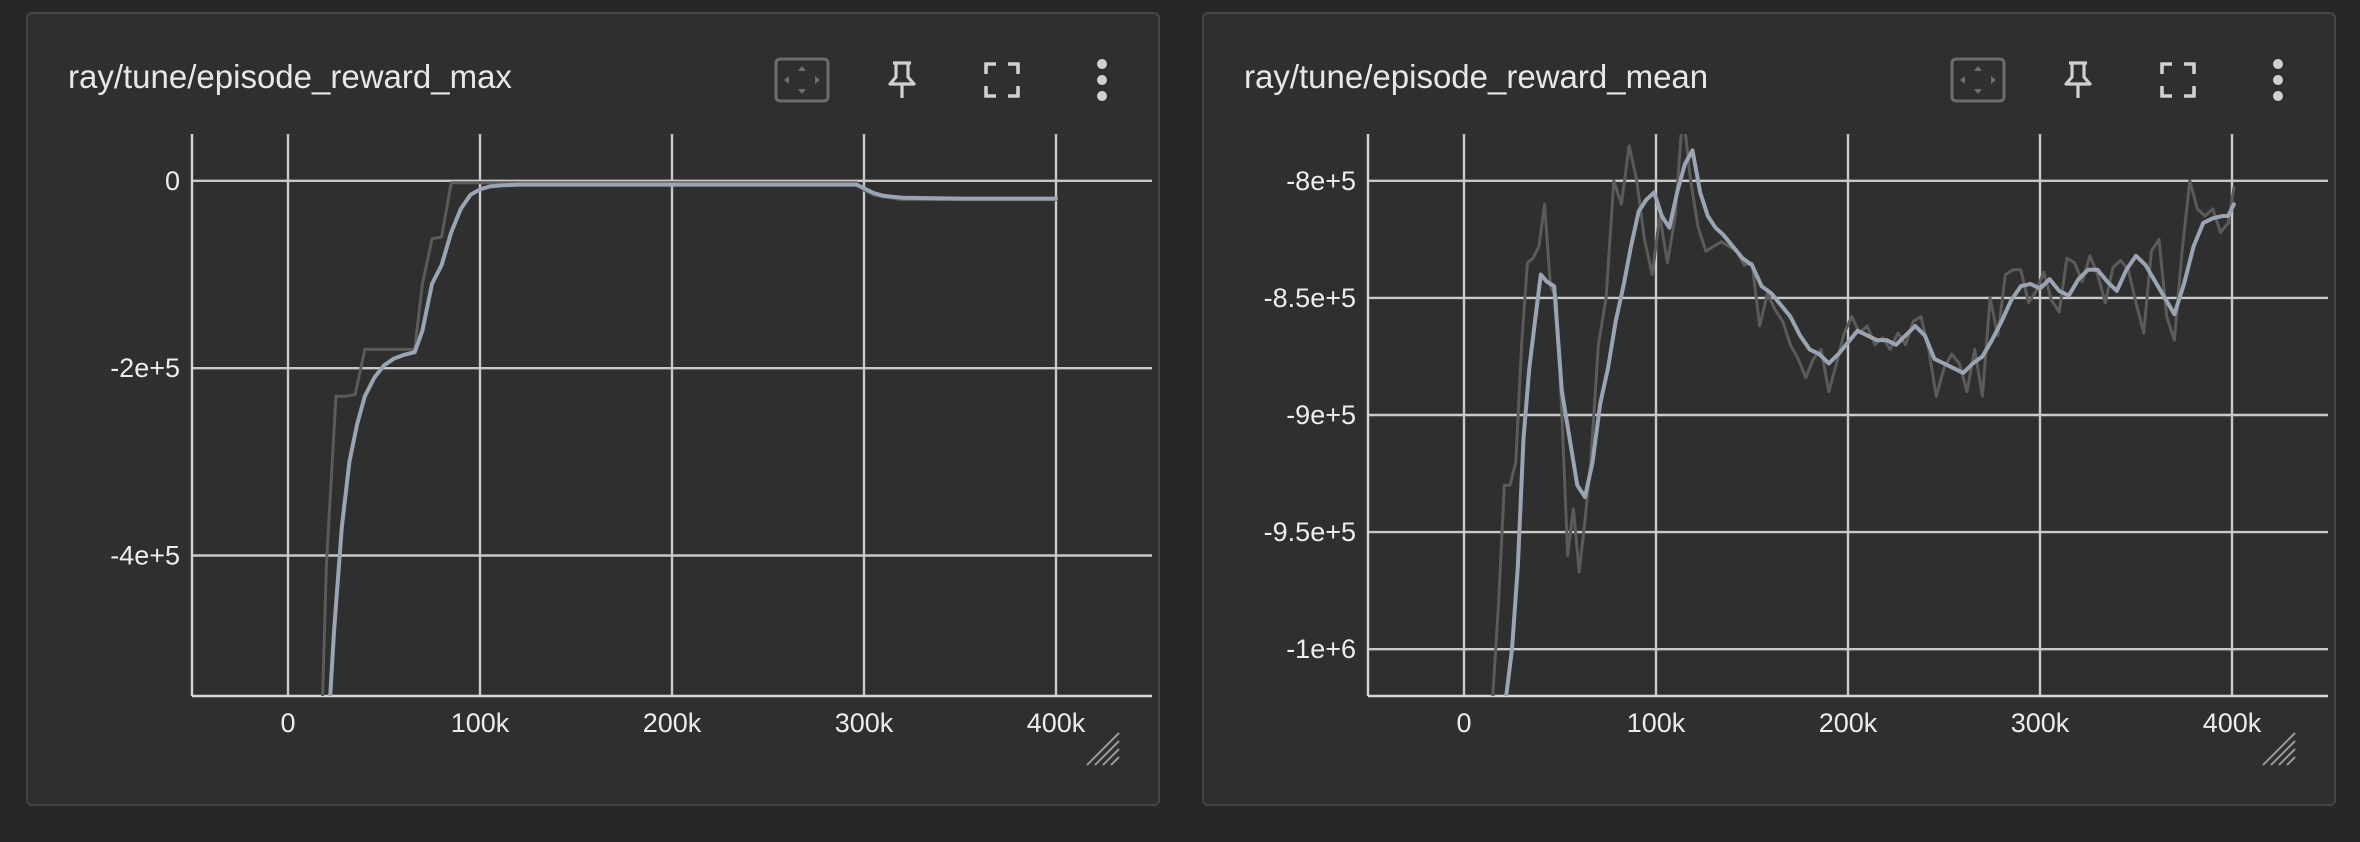 Image resolution: width=2360 pixels, height=842 pixels. I want to click on y-tick-label: -2e+5, so click(145, 368).